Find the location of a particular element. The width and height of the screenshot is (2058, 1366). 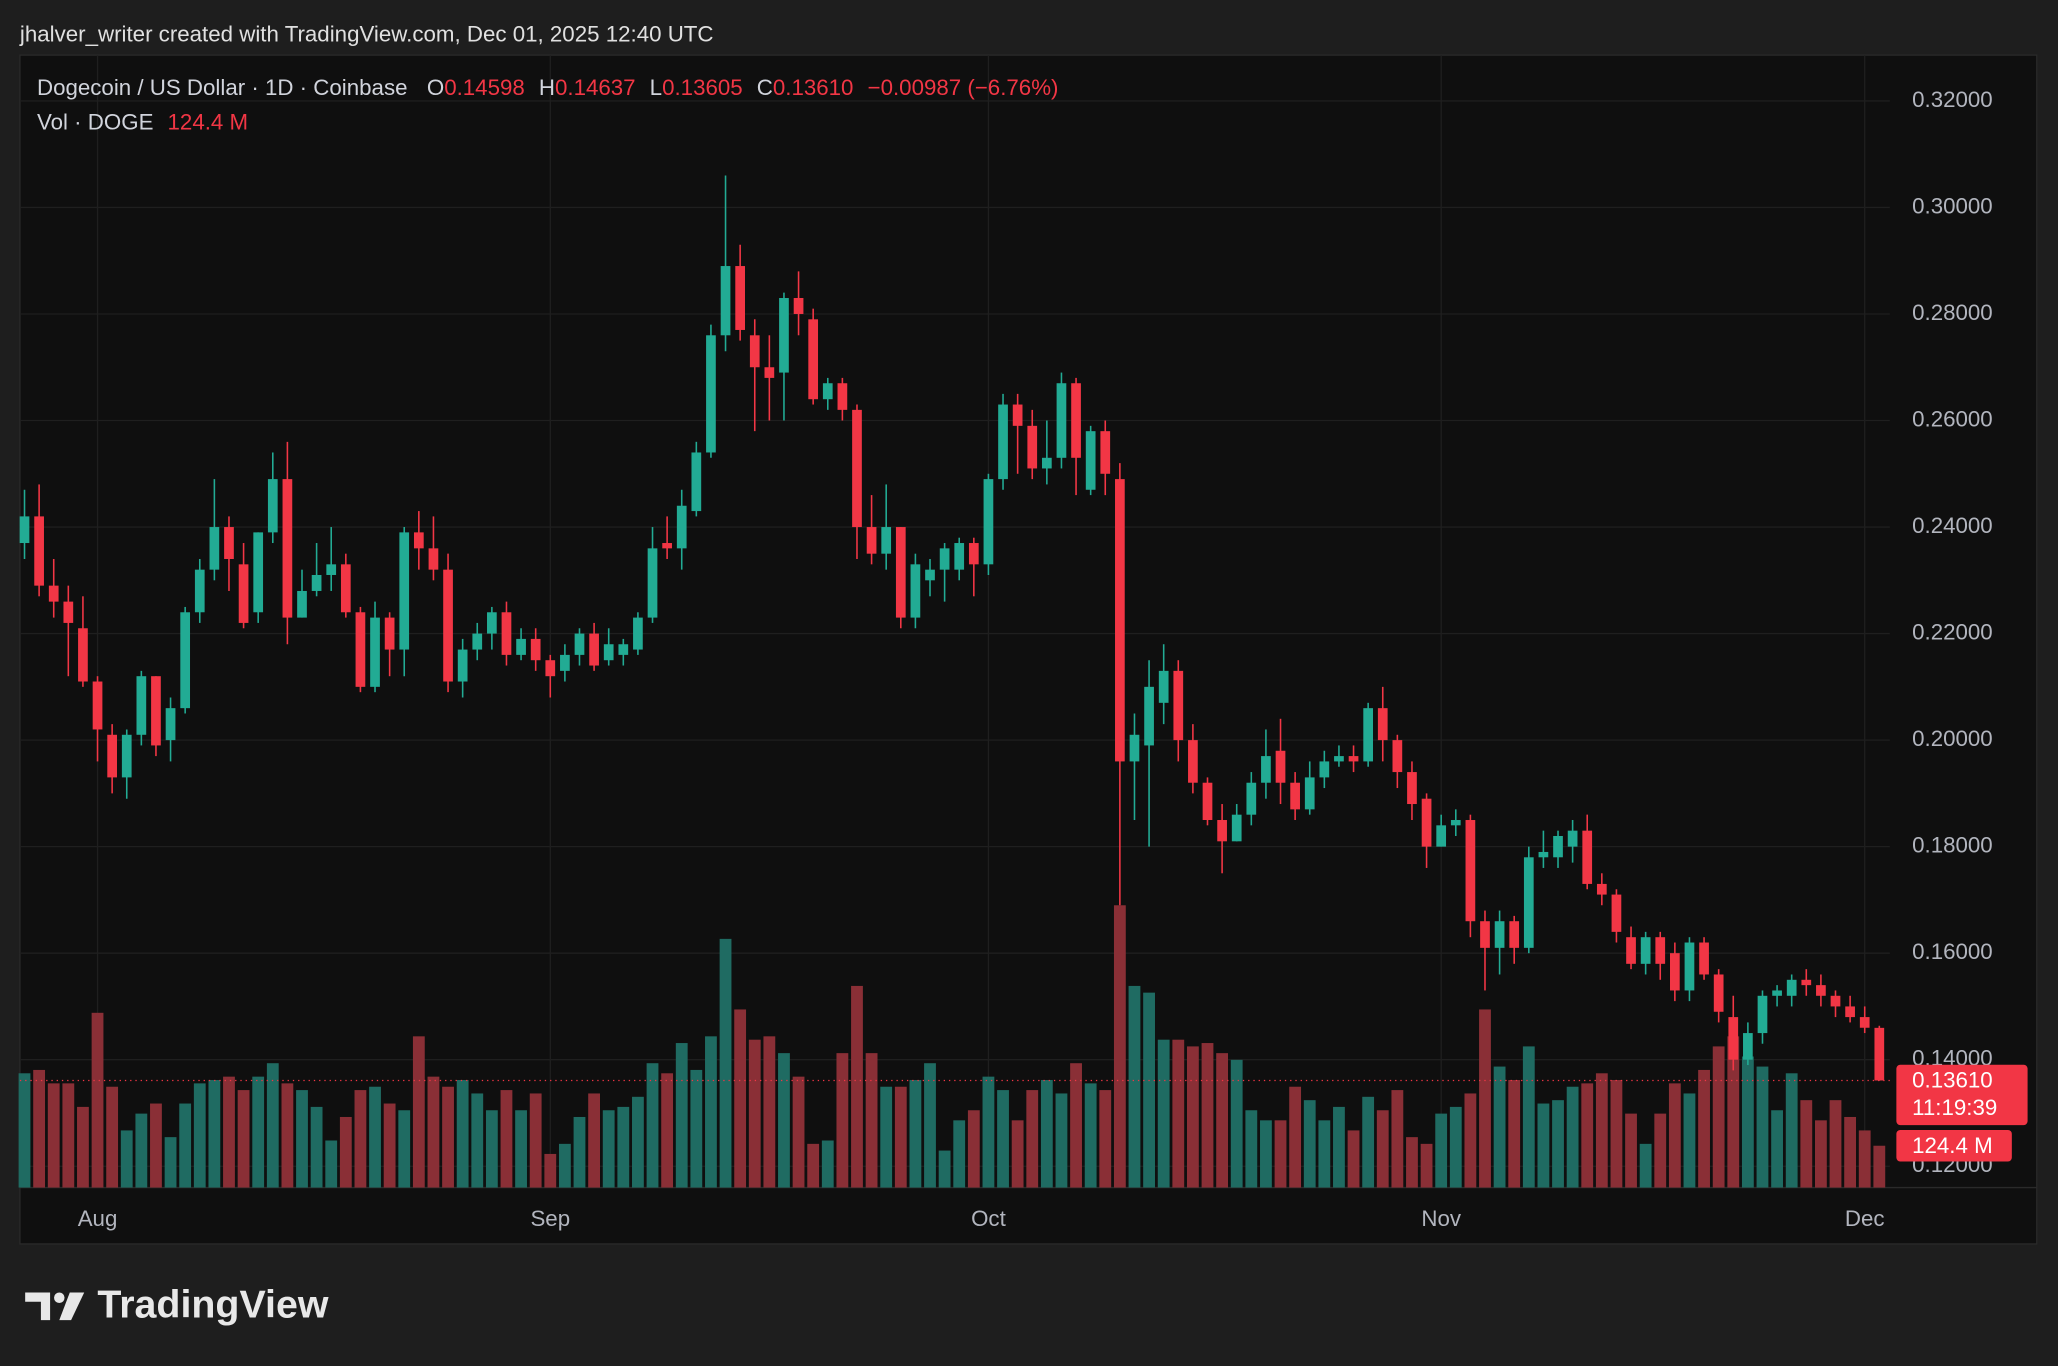

ohlc-label: H is located at coordinates (547, 87).